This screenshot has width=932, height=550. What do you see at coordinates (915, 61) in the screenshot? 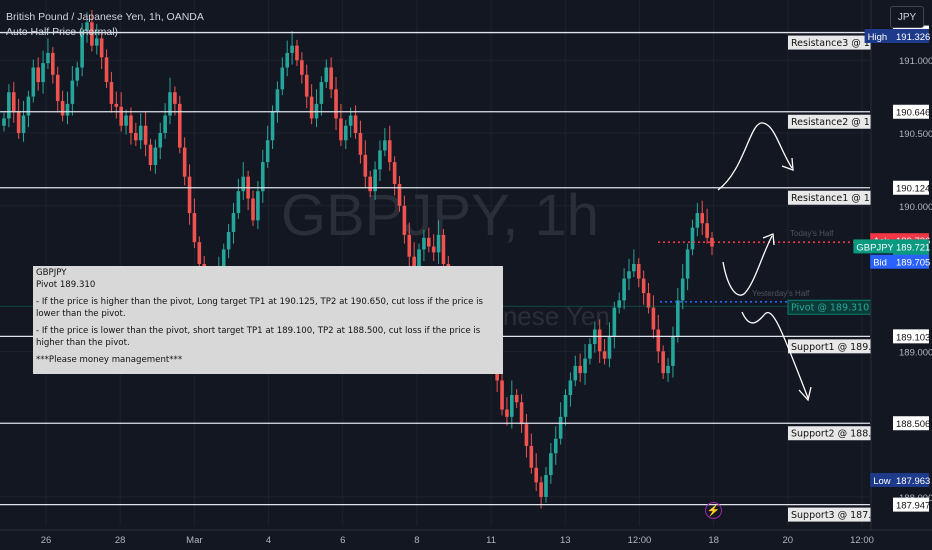
I see `y-tick-label-4: 191.000` at bounding box center [915, 61].